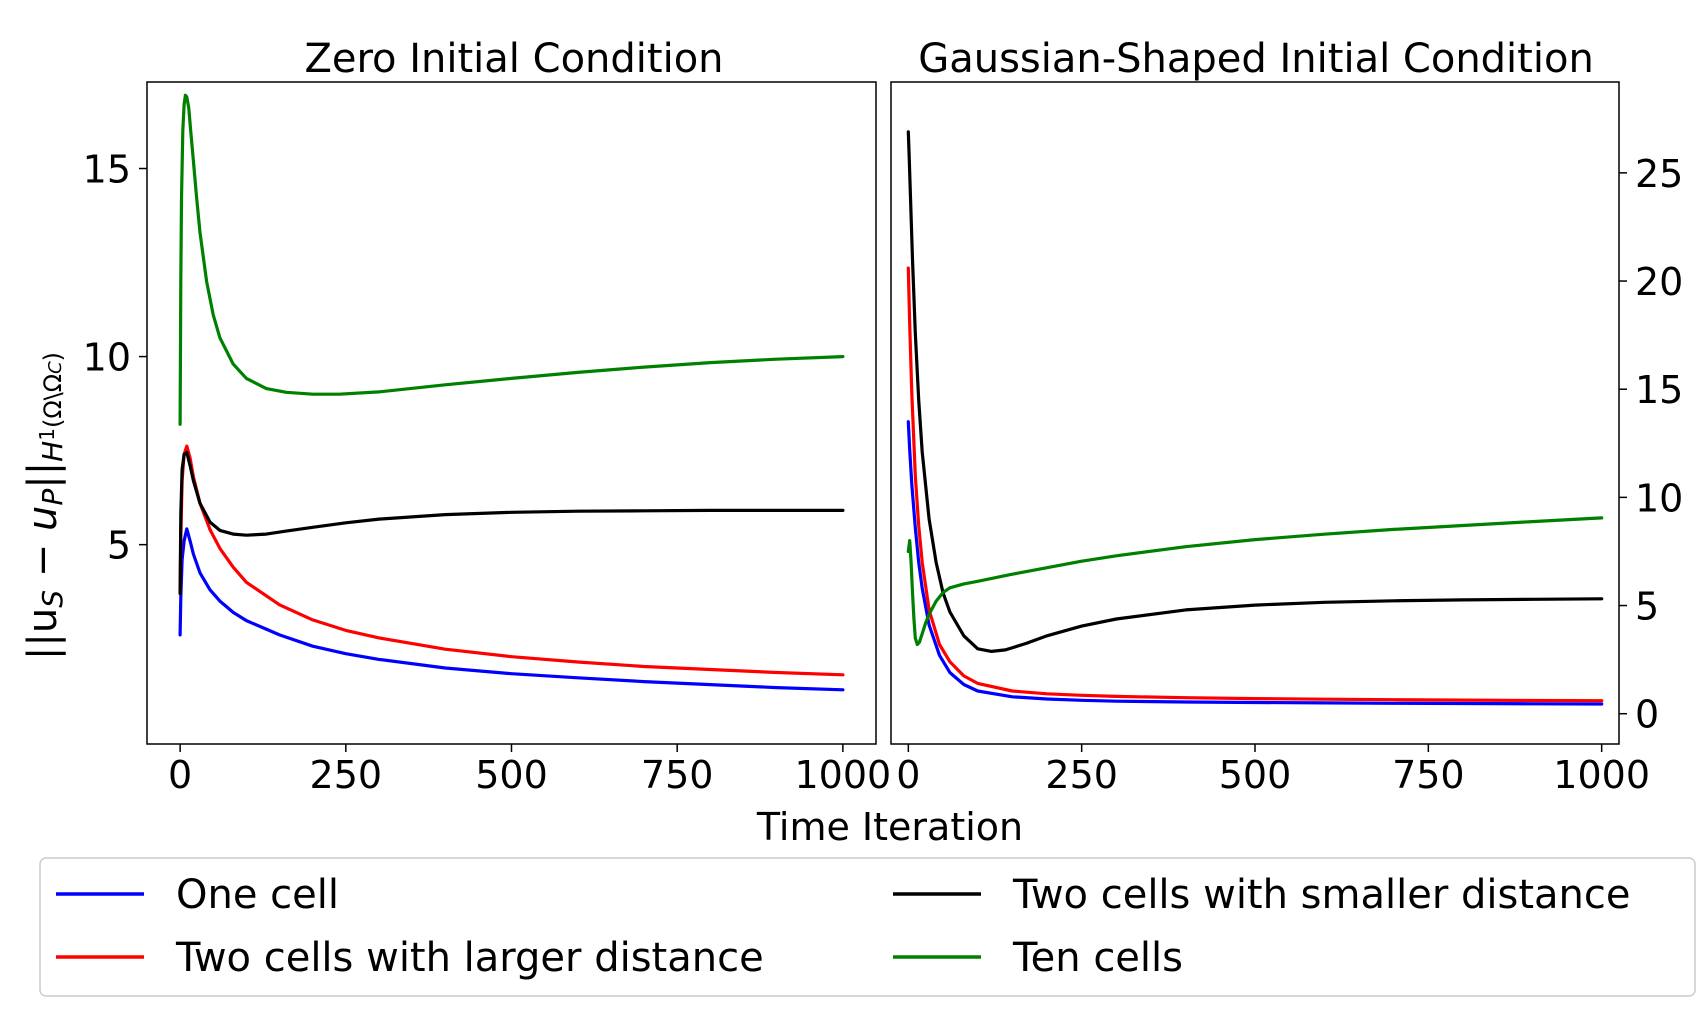  I want to click on x-tick-label-zero-750: 750, so click(677, 775).